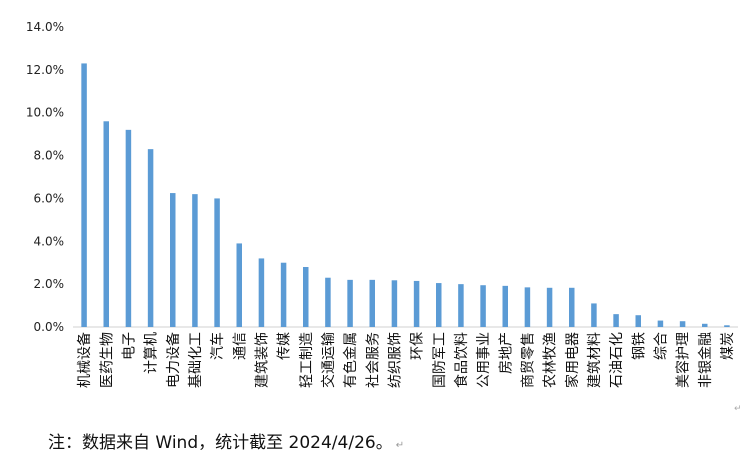 The width and height of the screenshot is (750, 456). Describe the element at coordinates (484, 360) in the screenshot. I see `x-tick-label: 公用事业` at that location.